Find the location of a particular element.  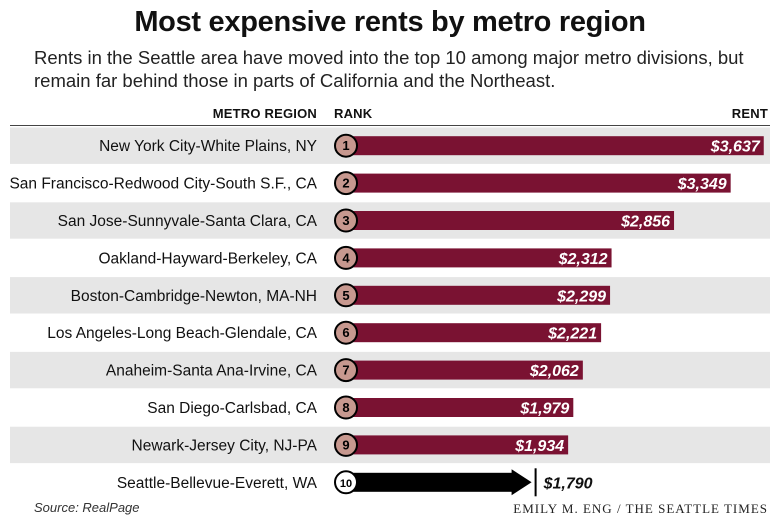

rank-number: 3 is located at coordinates (345, 220).